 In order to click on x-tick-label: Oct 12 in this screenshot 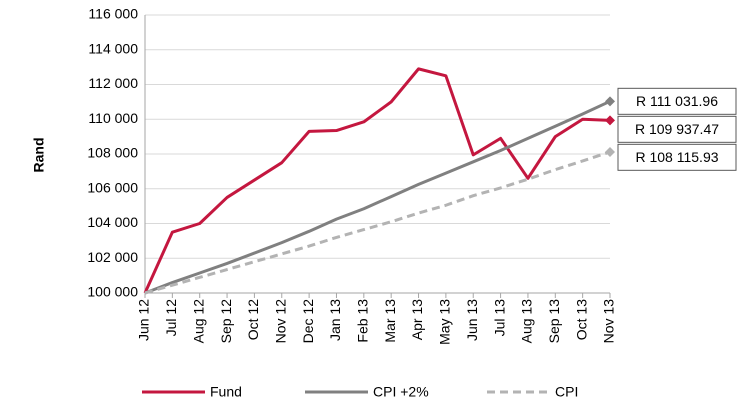, I will do `click(253, 319)`.